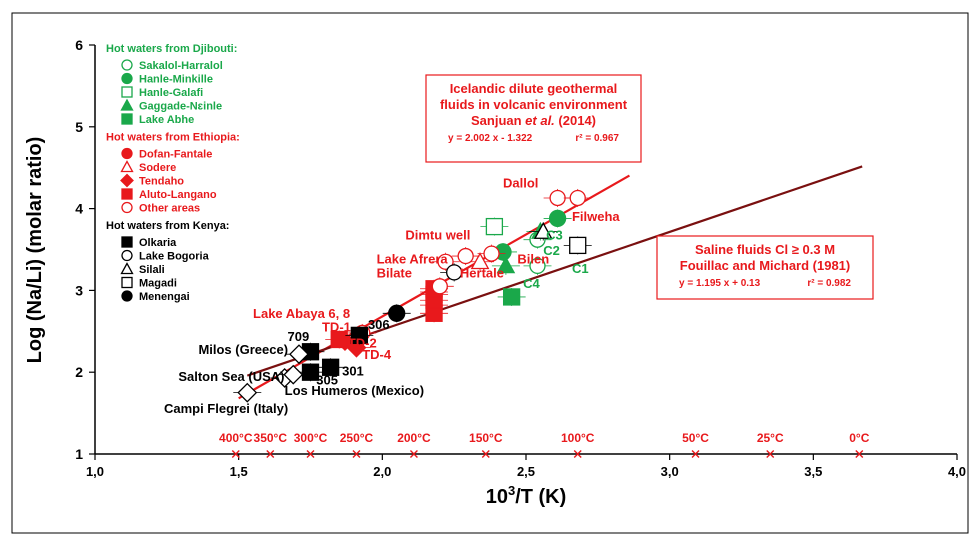 This screenshot has width=973, height=538. I want to click on point-annotation: C3, so click(554, 235).